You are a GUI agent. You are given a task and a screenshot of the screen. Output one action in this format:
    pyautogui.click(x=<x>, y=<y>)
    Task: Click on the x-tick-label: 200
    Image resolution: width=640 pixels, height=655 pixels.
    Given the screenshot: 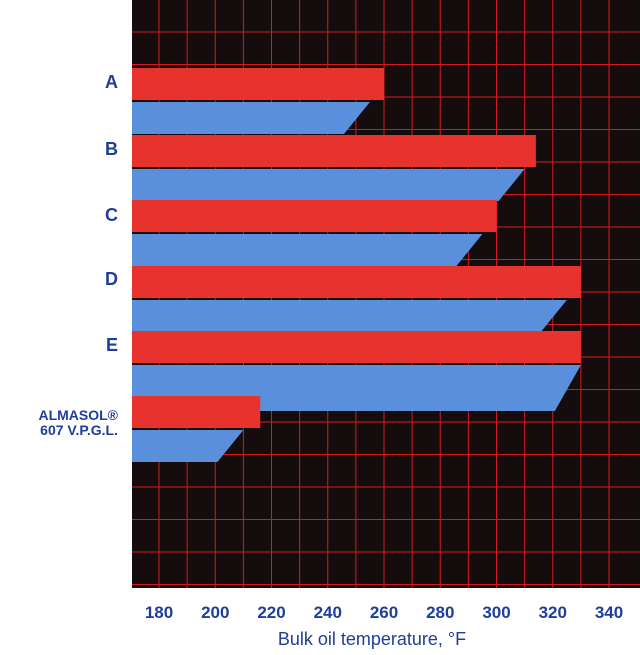 What is the action you would take?
    pyautogui.click(x=215, y=612)
    